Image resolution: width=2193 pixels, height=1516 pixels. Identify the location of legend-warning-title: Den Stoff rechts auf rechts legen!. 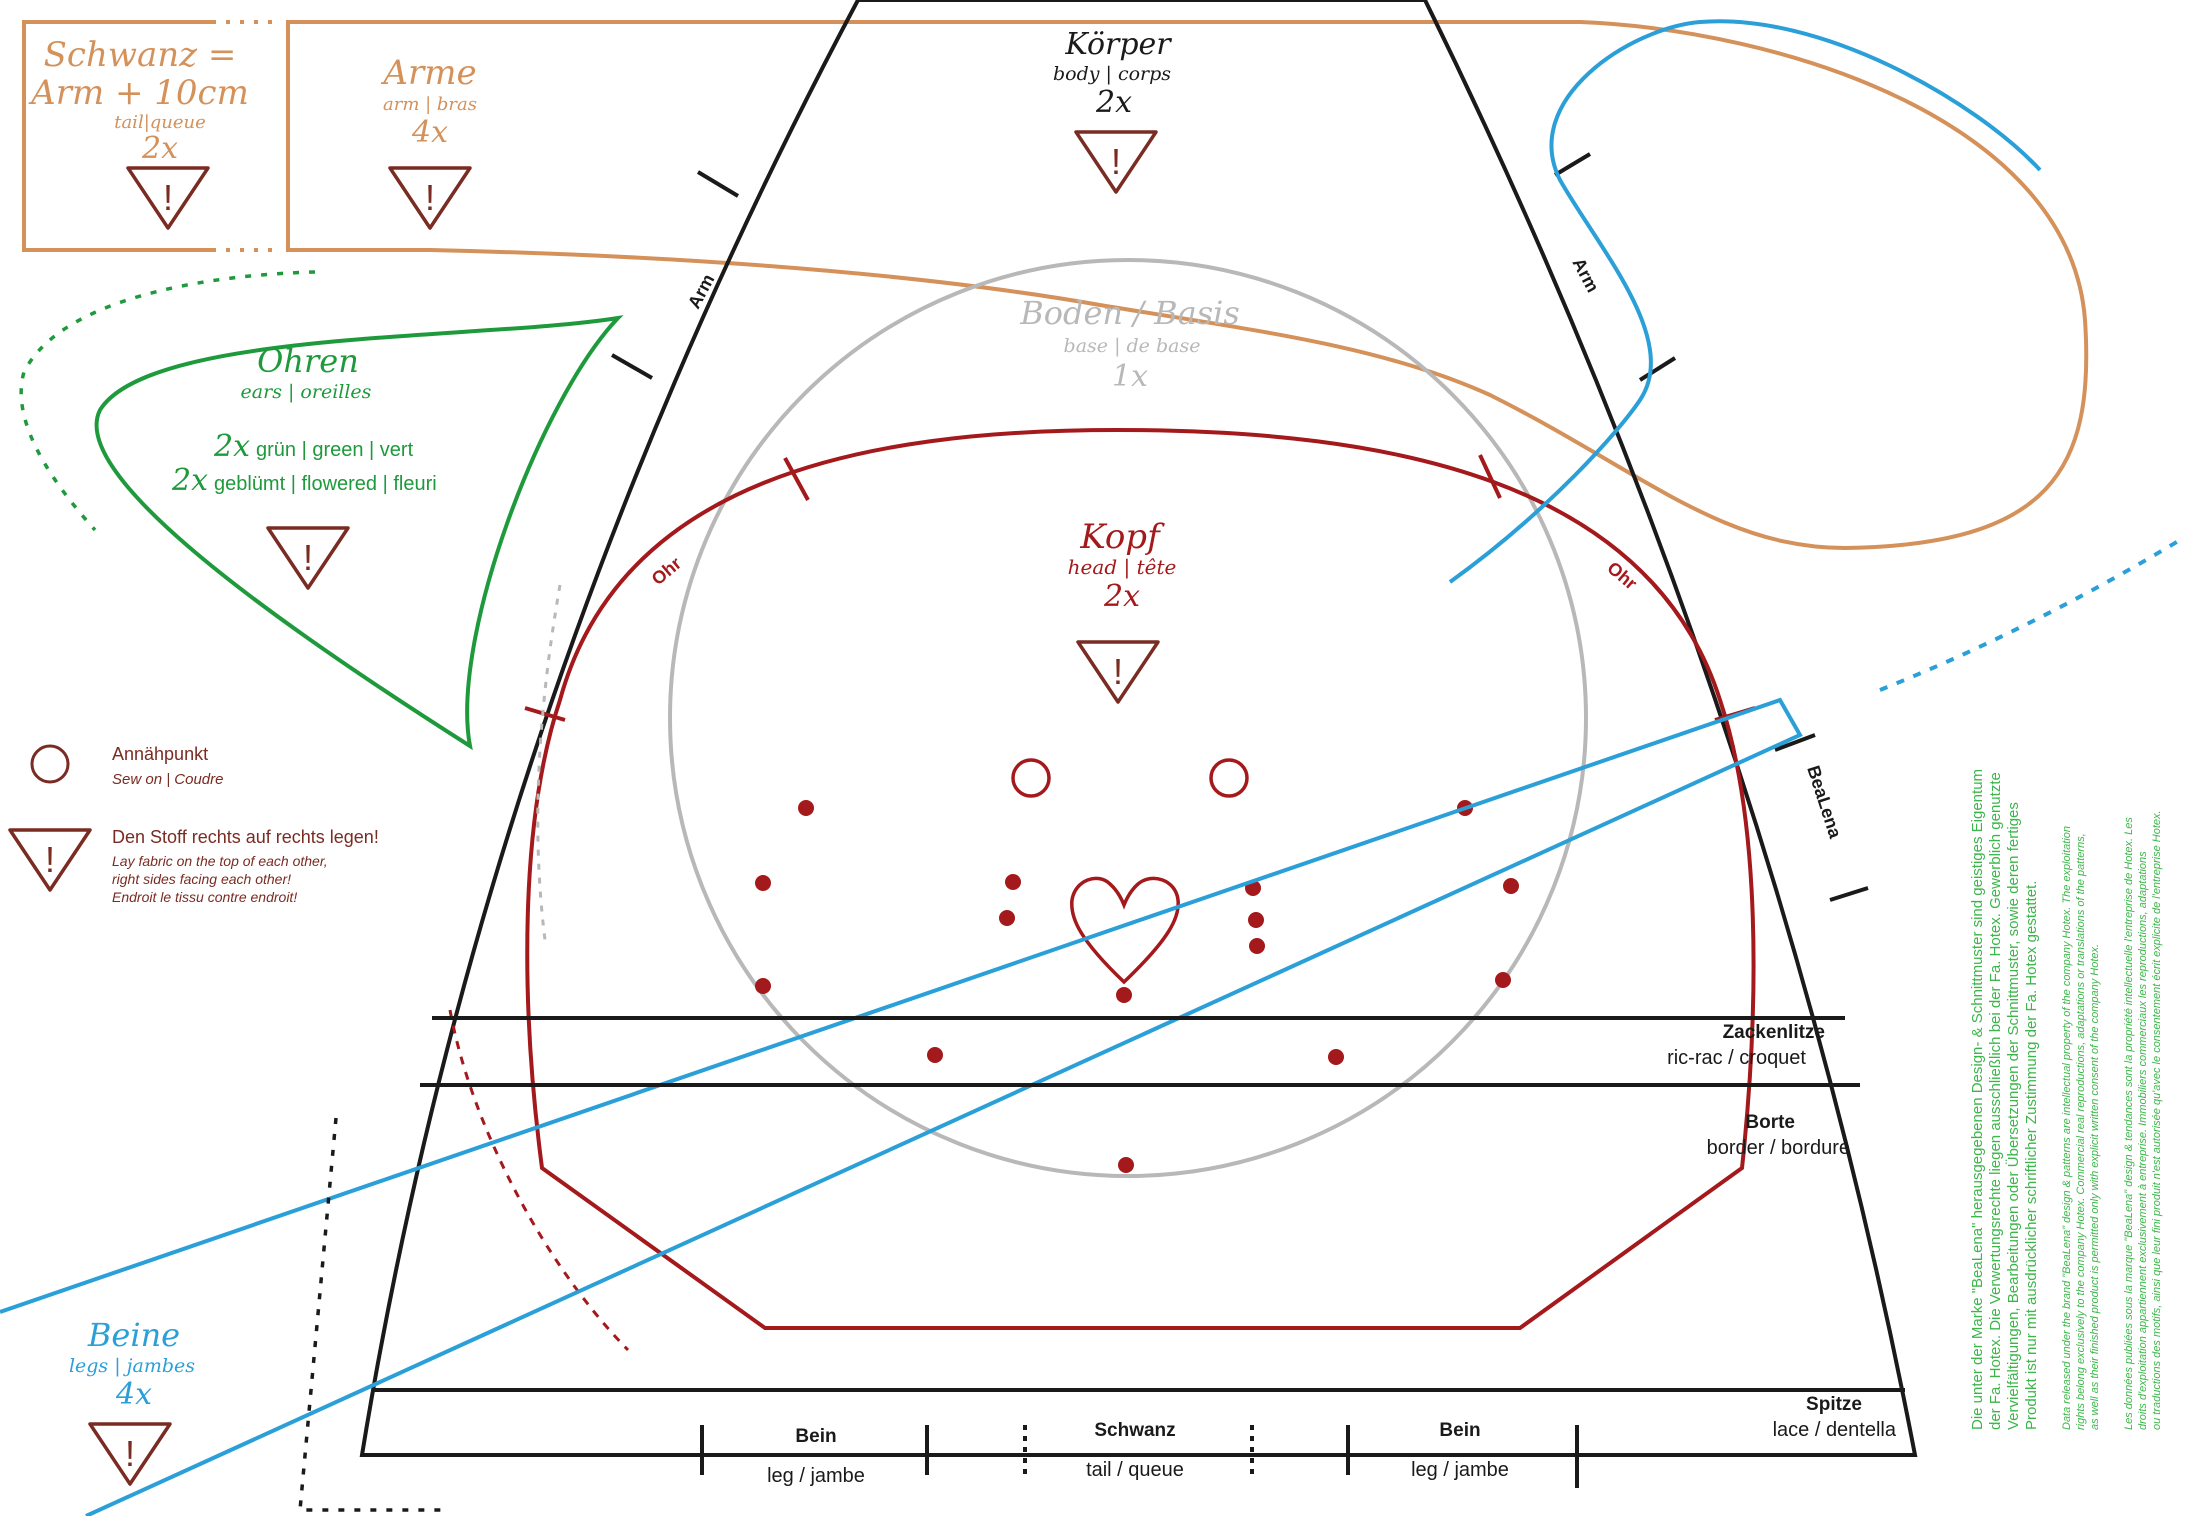
(245, 837).